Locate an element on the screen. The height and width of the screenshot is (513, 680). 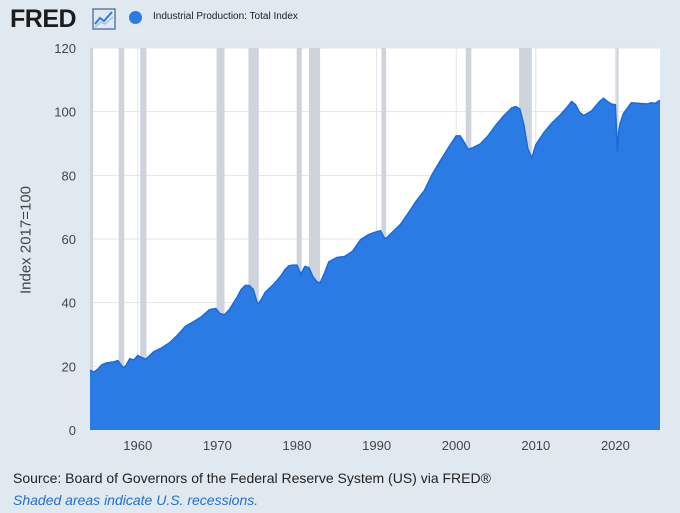
header: FRED Industrial Production: Total Index is located at coordinates (340, 20).